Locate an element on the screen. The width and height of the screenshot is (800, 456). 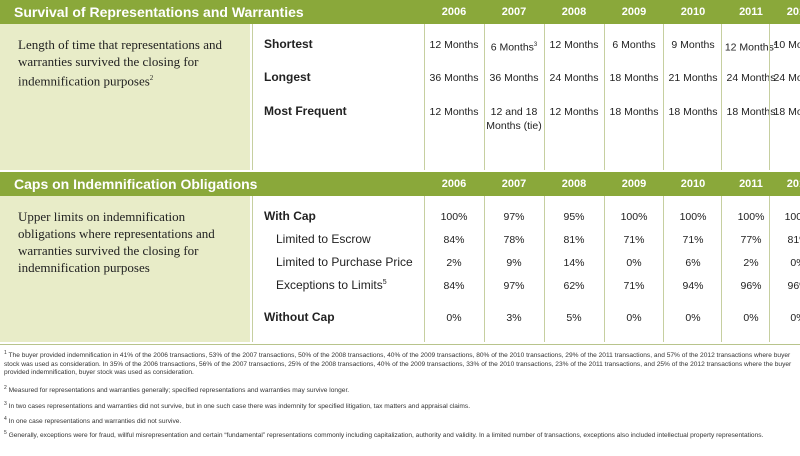
table-cell: 12 and 18 Months (tie) is located at coordinates (514, 119).